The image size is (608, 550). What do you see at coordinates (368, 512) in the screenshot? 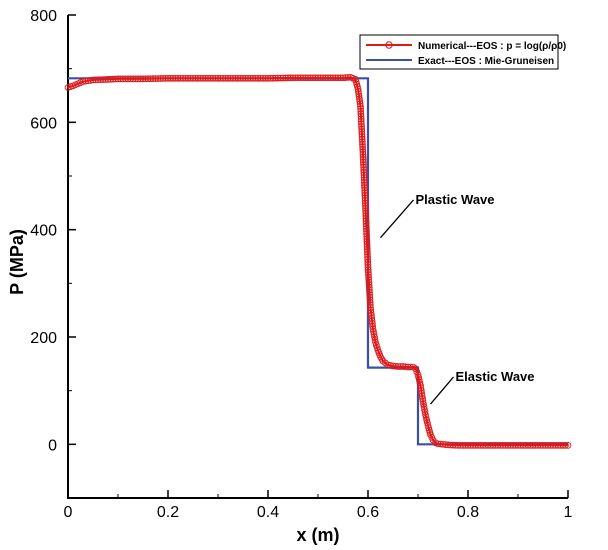
I see `x-tick-label: 0.6` at bounding box center [368, 512].